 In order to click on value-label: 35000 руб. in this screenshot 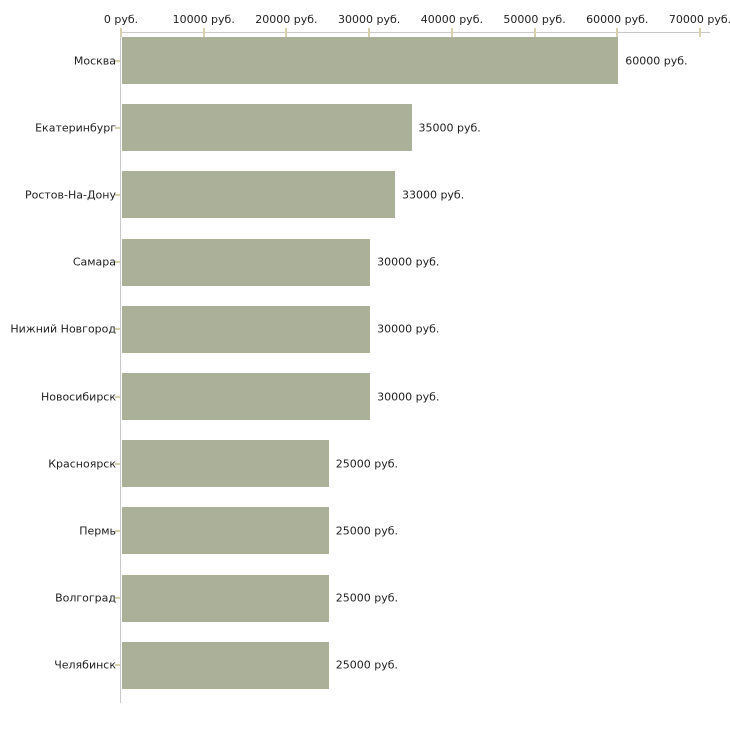, I will do `click(449, 128)`.